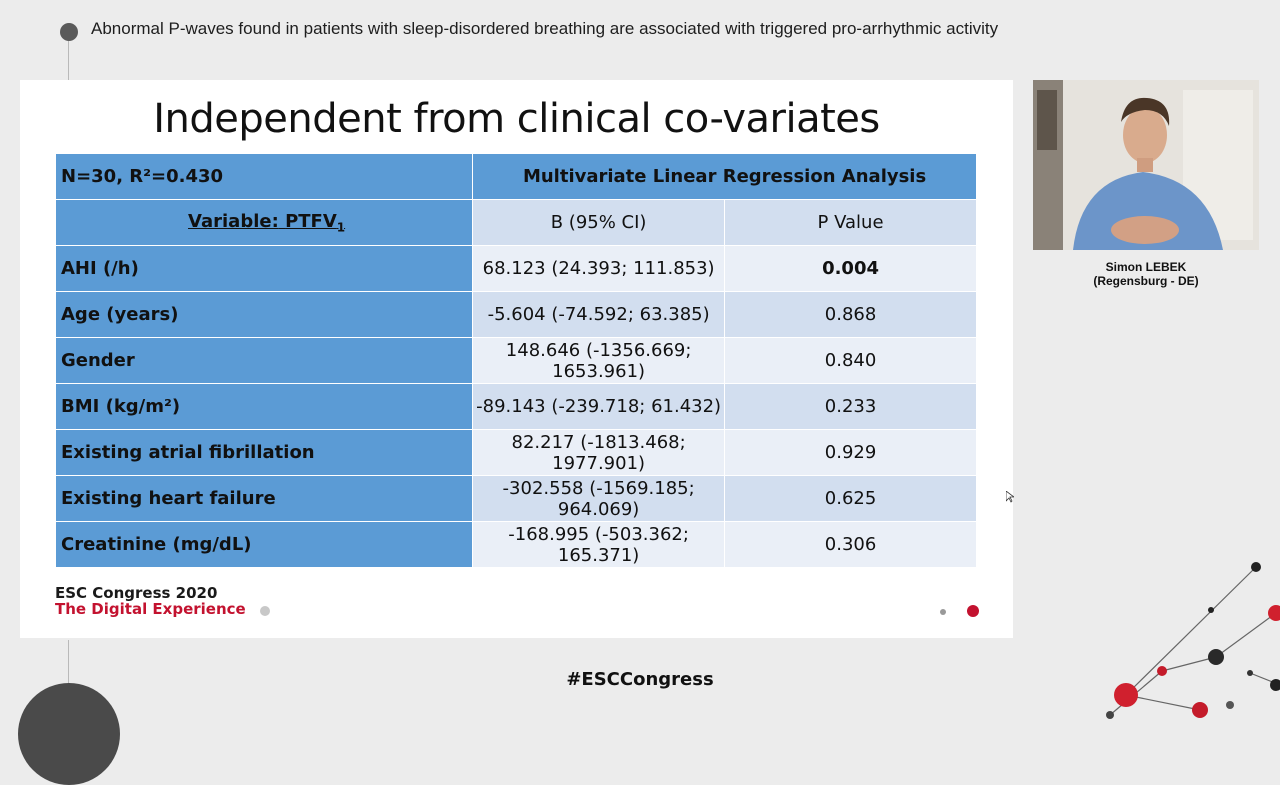 The width and height of the screenshot is (1280, 785). Describe the element at coordinates (850, 360) in the screenshot. I see `row-p-value: 0.840` at that location.